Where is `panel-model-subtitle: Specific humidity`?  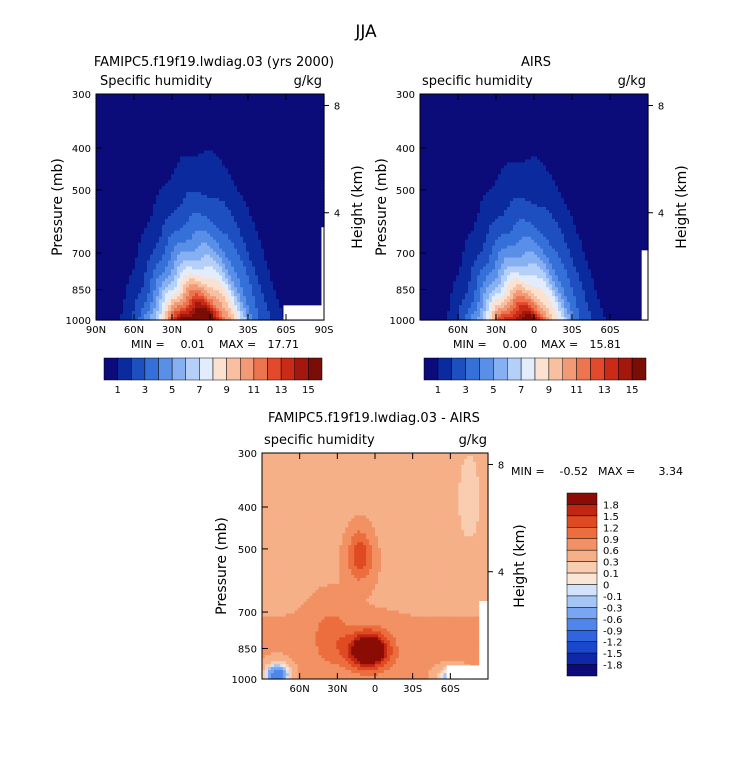 panel-model-subtitle: Specific humidity is located at coordinates (156, 81).